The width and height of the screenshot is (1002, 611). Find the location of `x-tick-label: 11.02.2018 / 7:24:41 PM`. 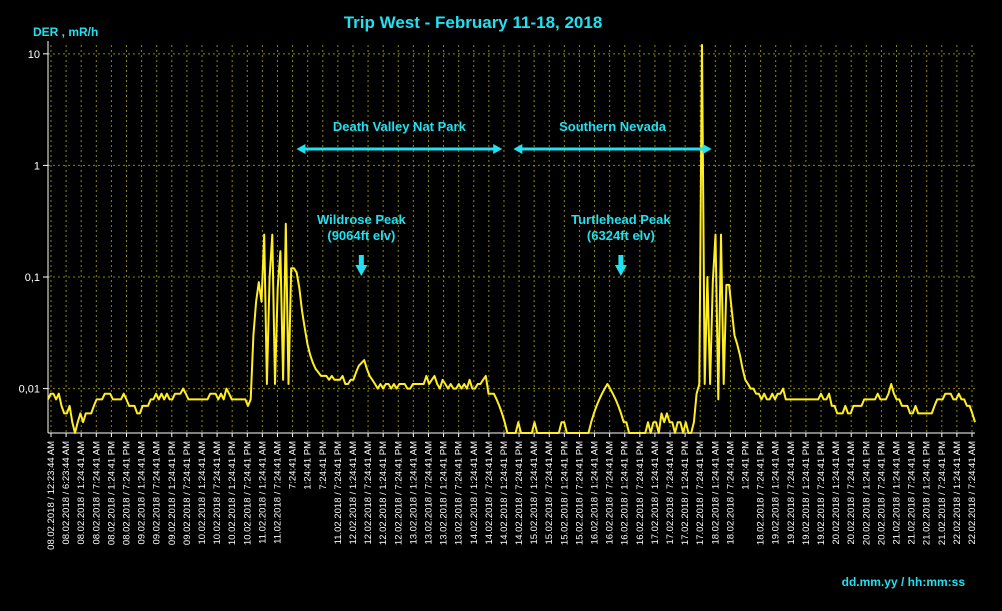

x-tick-label: 11.02.2018 / 7:24:41 PM is located at coordinates (338, 492).